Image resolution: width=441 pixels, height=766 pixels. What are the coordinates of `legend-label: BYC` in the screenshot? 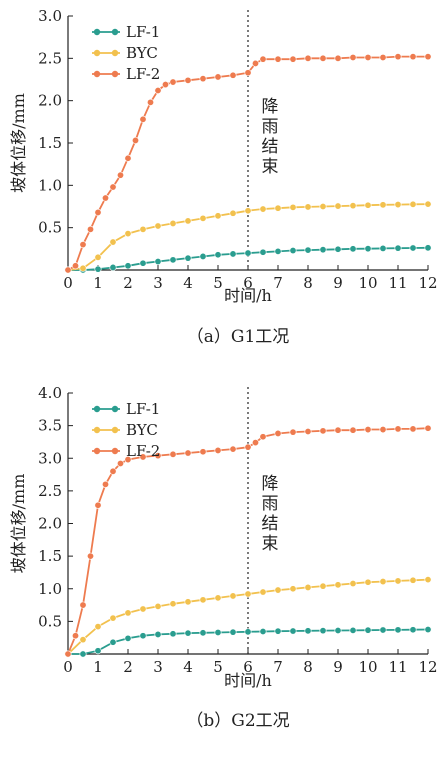 It's located at (142, 430).